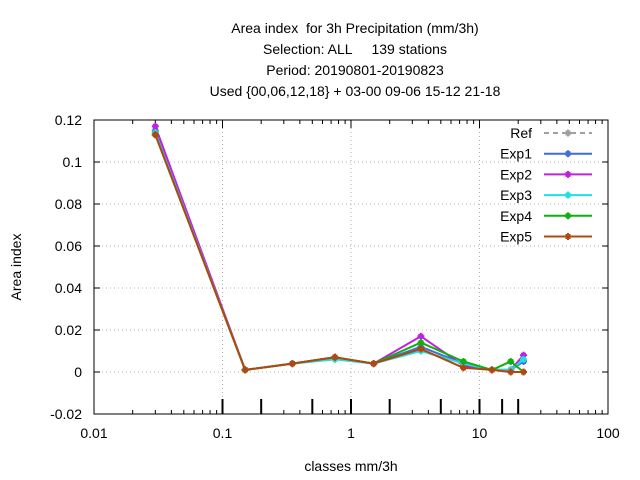 The width and height of the screenshot is (640, 480). What do you see at coordinates (78, 372) in the screenshot?
I see `y-tick-label: 0` at bounding box center [78, 372].